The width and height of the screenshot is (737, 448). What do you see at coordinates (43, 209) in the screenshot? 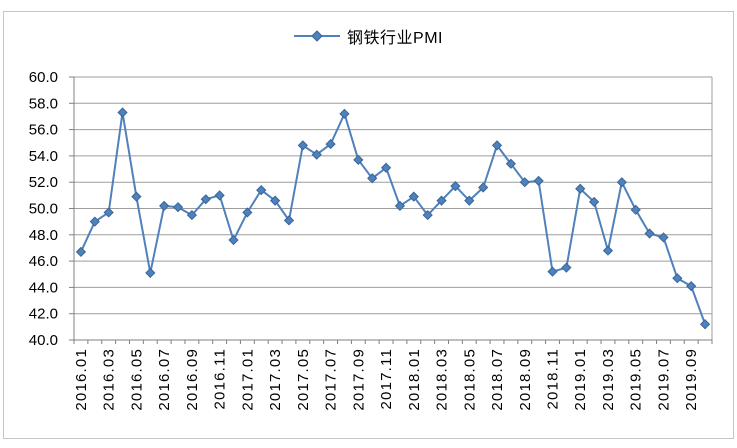
I see `y-axis-label: 50.0` at bounding box center [43, 209].